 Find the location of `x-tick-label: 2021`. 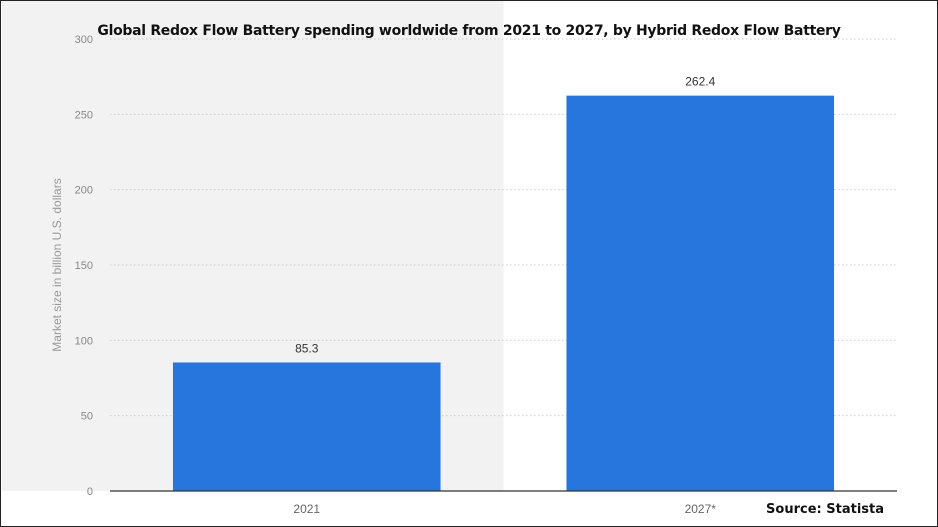

x-tick-label: 2021 is located at coordinates (306, 509).